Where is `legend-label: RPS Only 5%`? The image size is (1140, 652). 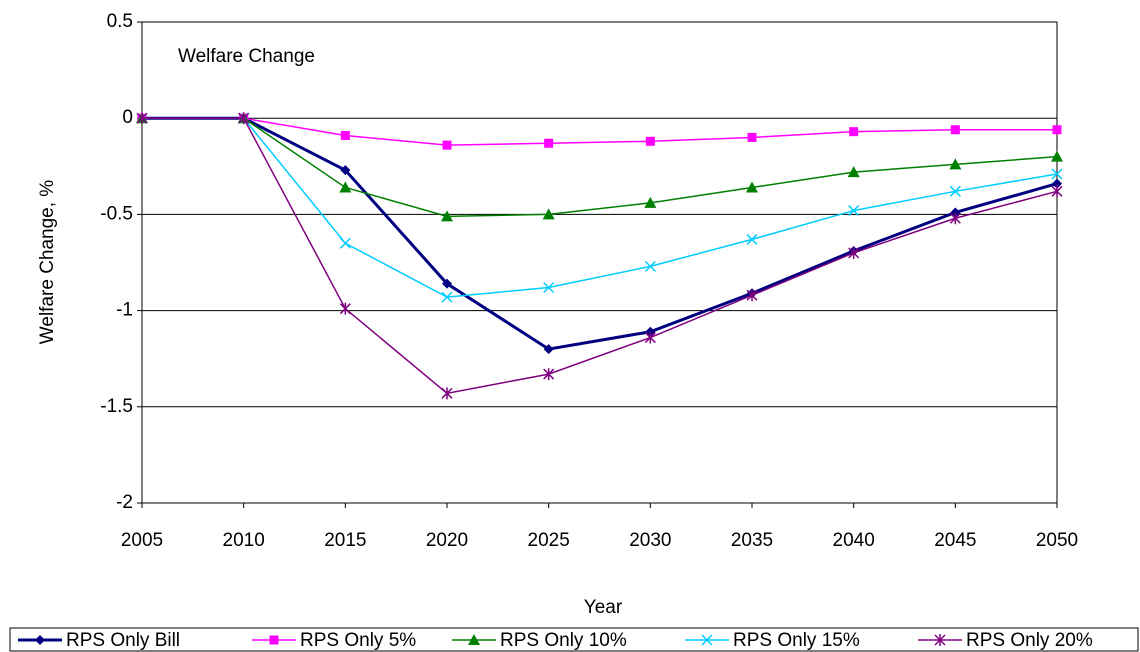
legend-label: RPS Only 5% is located at coordinates (358, 640).